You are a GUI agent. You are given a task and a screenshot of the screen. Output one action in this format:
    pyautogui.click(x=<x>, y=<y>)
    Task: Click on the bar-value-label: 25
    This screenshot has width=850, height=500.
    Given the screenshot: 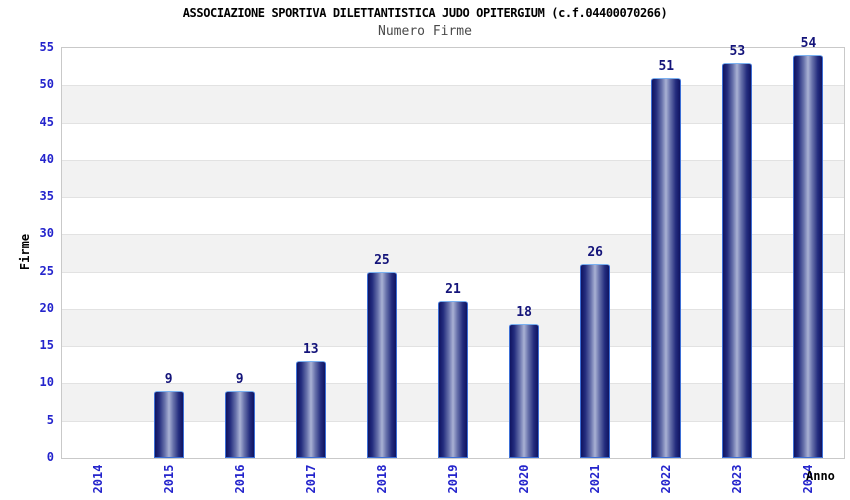 What is the action you would take?
    pyautogui.click(x=382, y=260)
    